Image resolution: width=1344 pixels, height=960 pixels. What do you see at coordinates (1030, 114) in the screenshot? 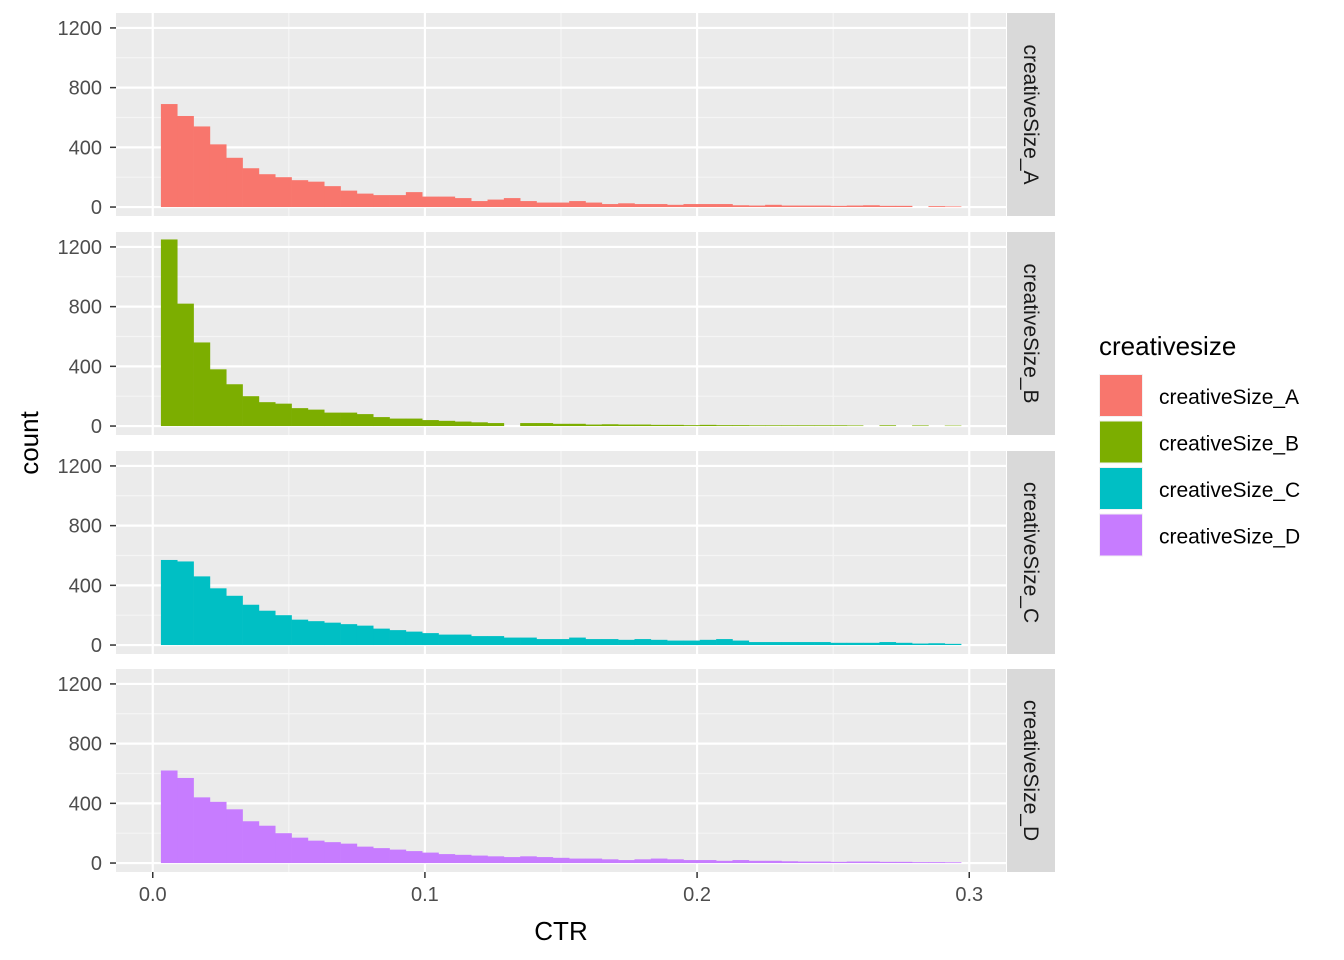
I see `facet-strip-label: creativeSize_A` at bounding box center [1030, 114].